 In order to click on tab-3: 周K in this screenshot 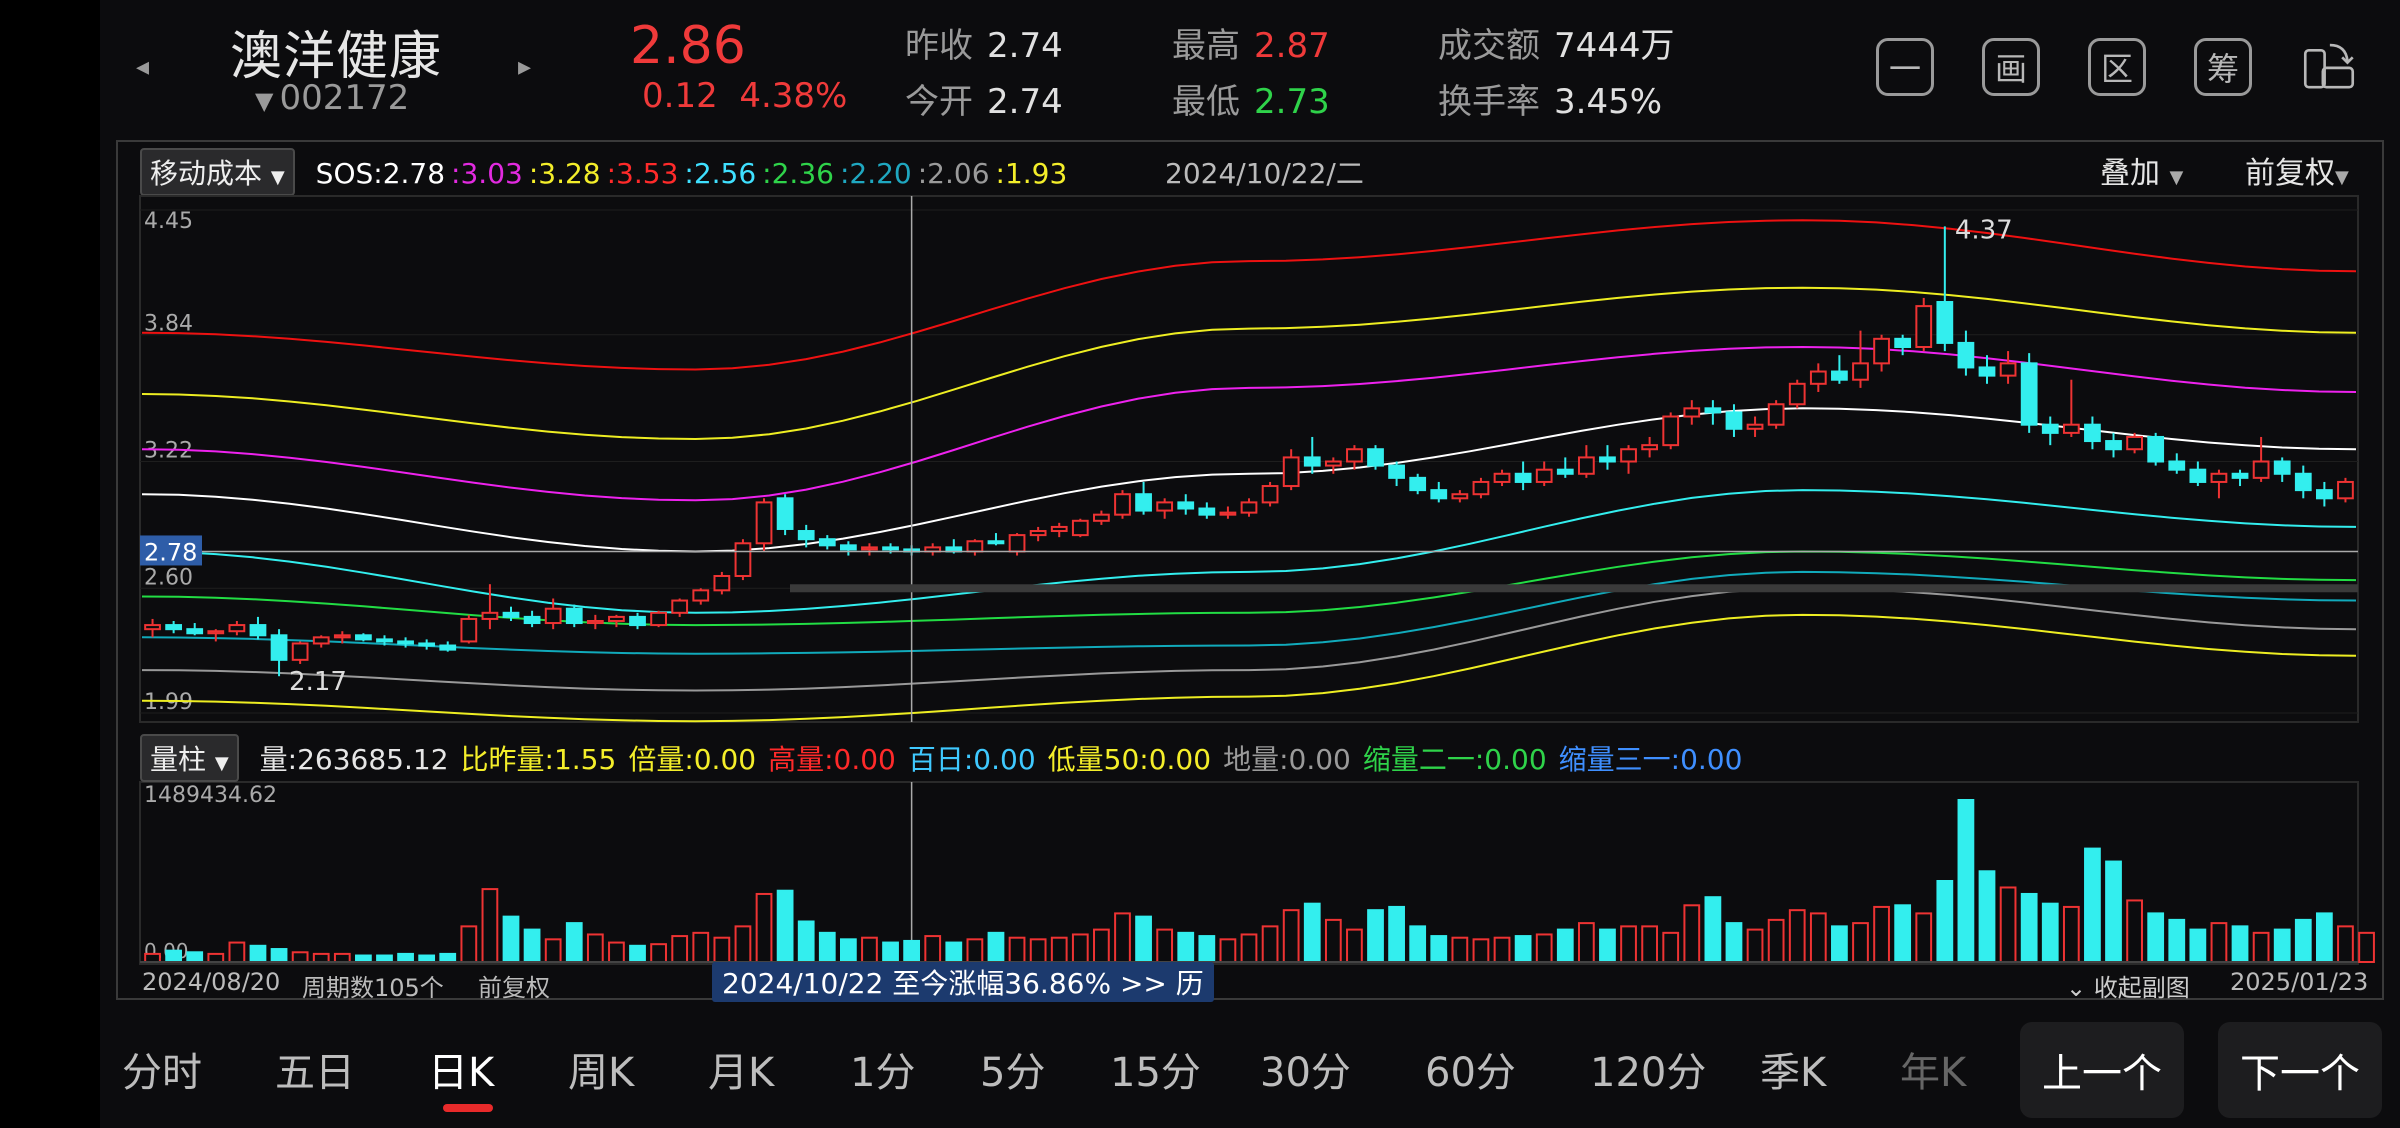, I will do `click(601, 1073)`.